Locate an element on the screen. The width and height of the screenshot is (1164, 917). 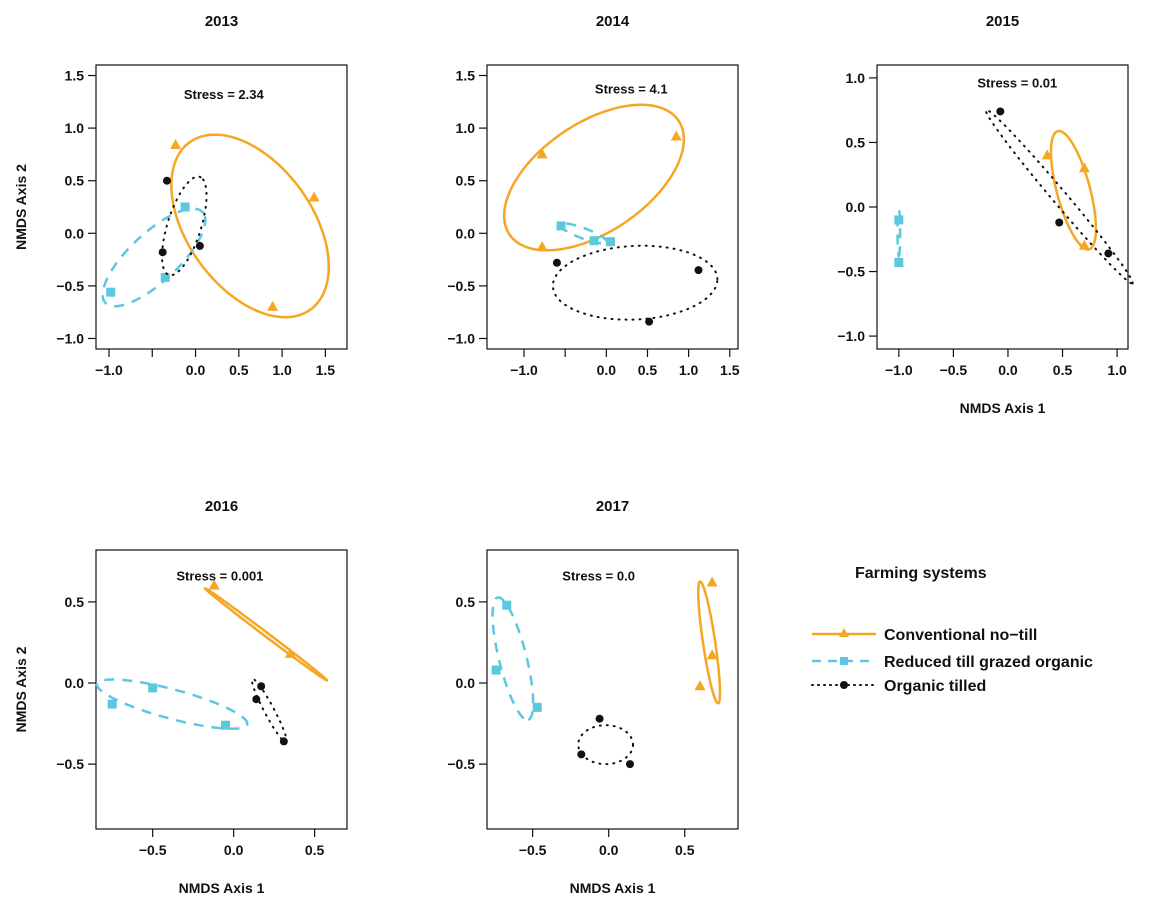
panel-title: 2016 is located at coordinates (221, 506).